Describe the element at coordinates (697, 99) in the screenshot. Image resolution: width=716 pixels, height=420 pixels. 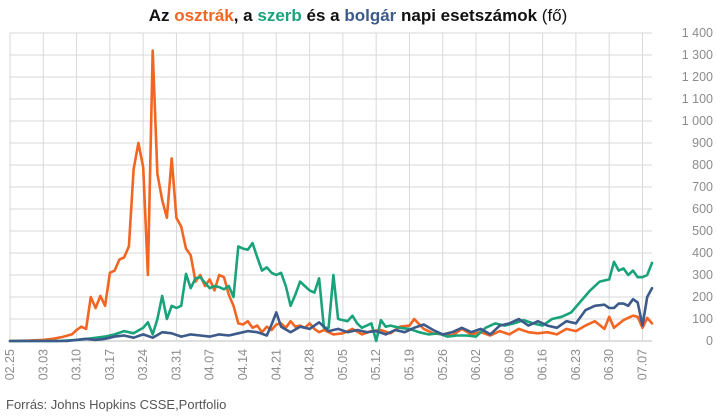
I see `y-tick-label: 1 100` at that location.